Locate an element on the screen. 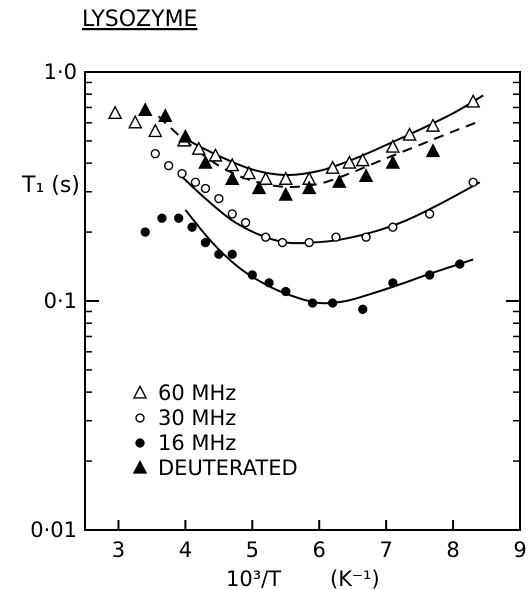 Image resolution: width=532 pixels, height=590 pixels. y-tick-label: 0·1 is located at coordinates (60, 301).